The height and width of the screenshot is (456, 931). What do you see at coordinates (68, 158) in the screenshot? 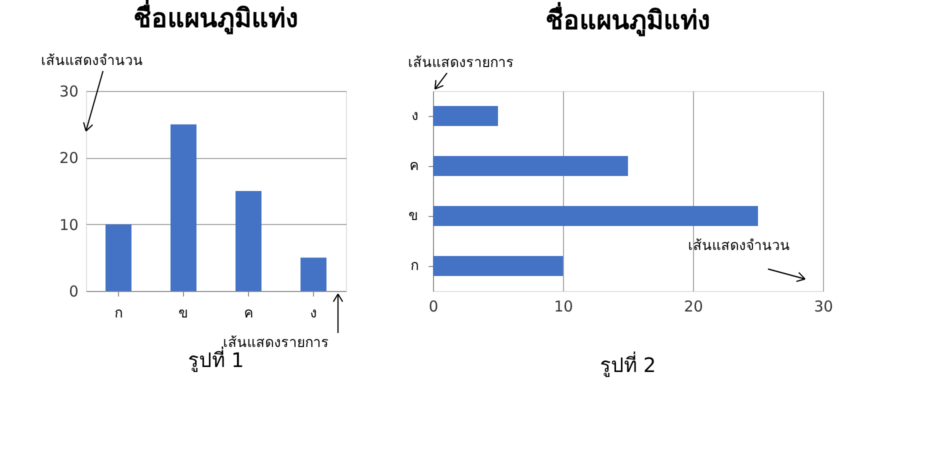
I see `y-tick-label: 20` at bounding box center [68, 158].